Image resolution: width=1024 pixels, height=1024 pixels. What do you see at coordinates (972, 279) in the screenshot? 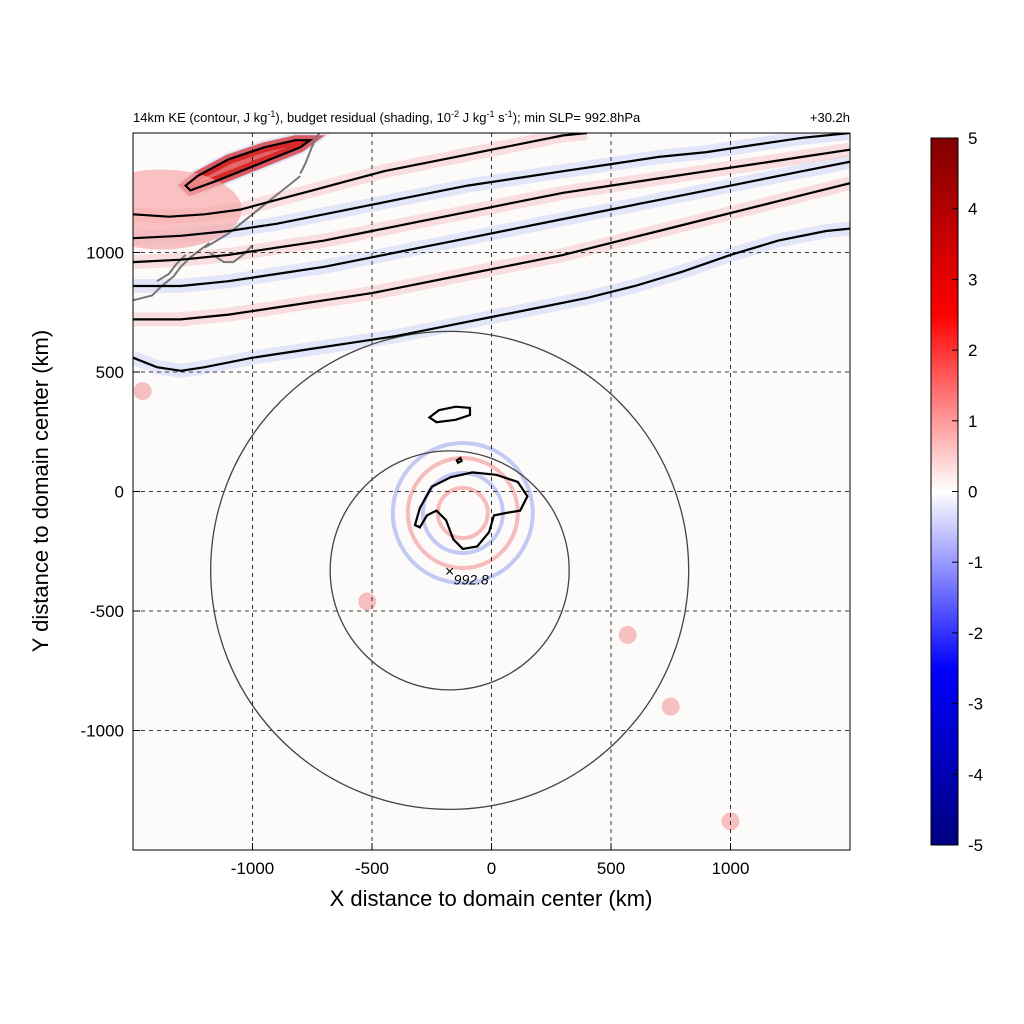
I see `colorbar-tick-label: 3` at bounding box center [972, 279].